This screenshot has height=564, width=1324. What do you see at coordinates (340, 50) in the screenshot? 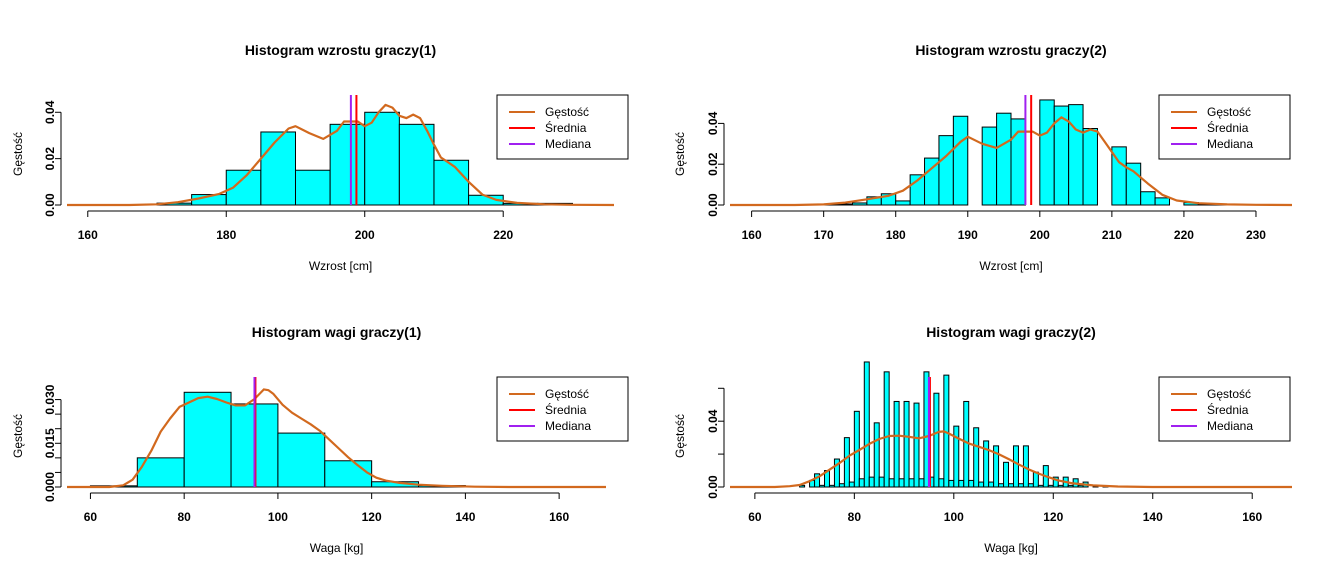
I see `chart-title: Histogram wzrostu graczy(1)` at bounding box center [340, 50].